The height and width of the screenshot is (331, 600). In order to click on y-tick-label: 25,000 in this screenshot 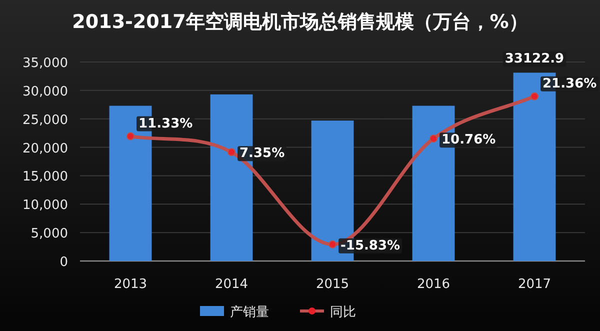, I will do `click(45, 120)`.